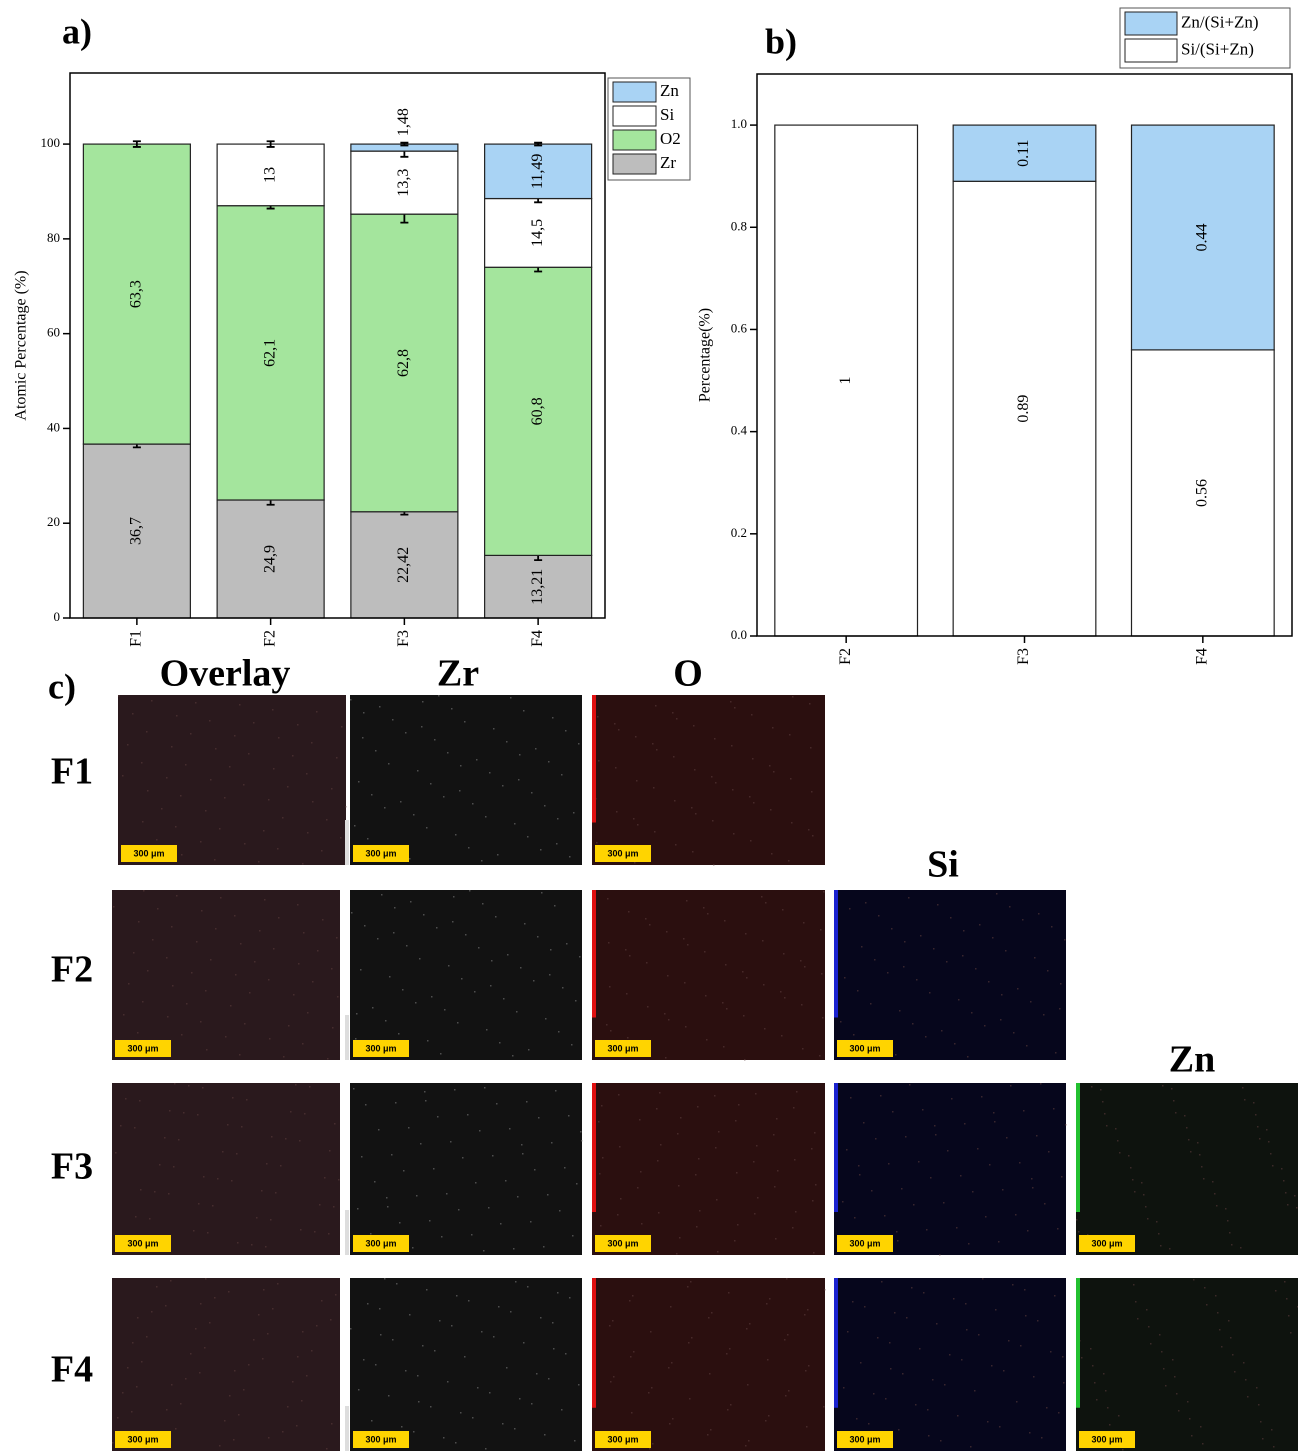 The width and height of the screenshot is (1298, 1451). I want to click on data-label: 14,5, so click(537, 233).